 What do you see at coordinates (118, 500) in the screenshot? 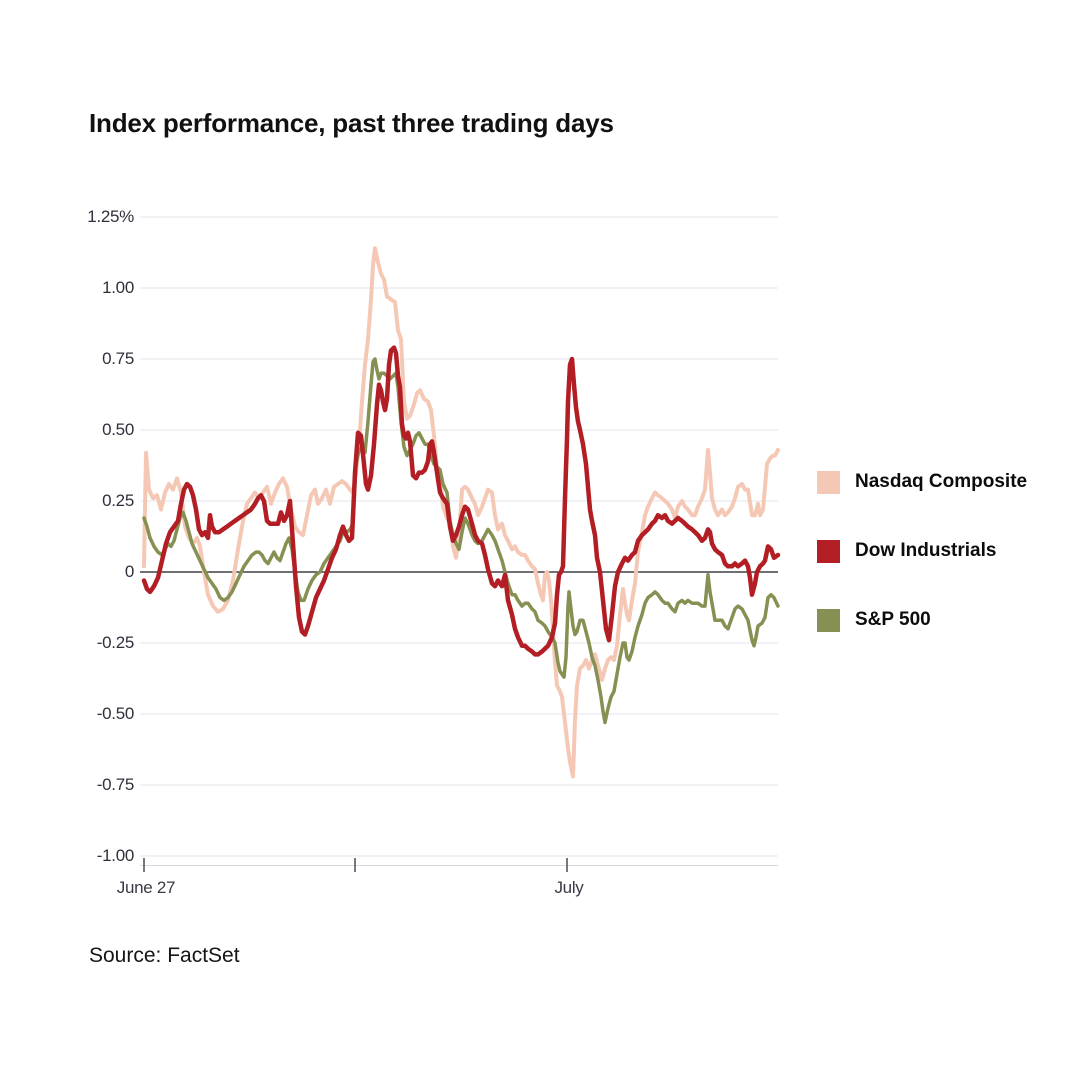
I see `y-axis-label: 0.25` at bounding box center [118, 500].